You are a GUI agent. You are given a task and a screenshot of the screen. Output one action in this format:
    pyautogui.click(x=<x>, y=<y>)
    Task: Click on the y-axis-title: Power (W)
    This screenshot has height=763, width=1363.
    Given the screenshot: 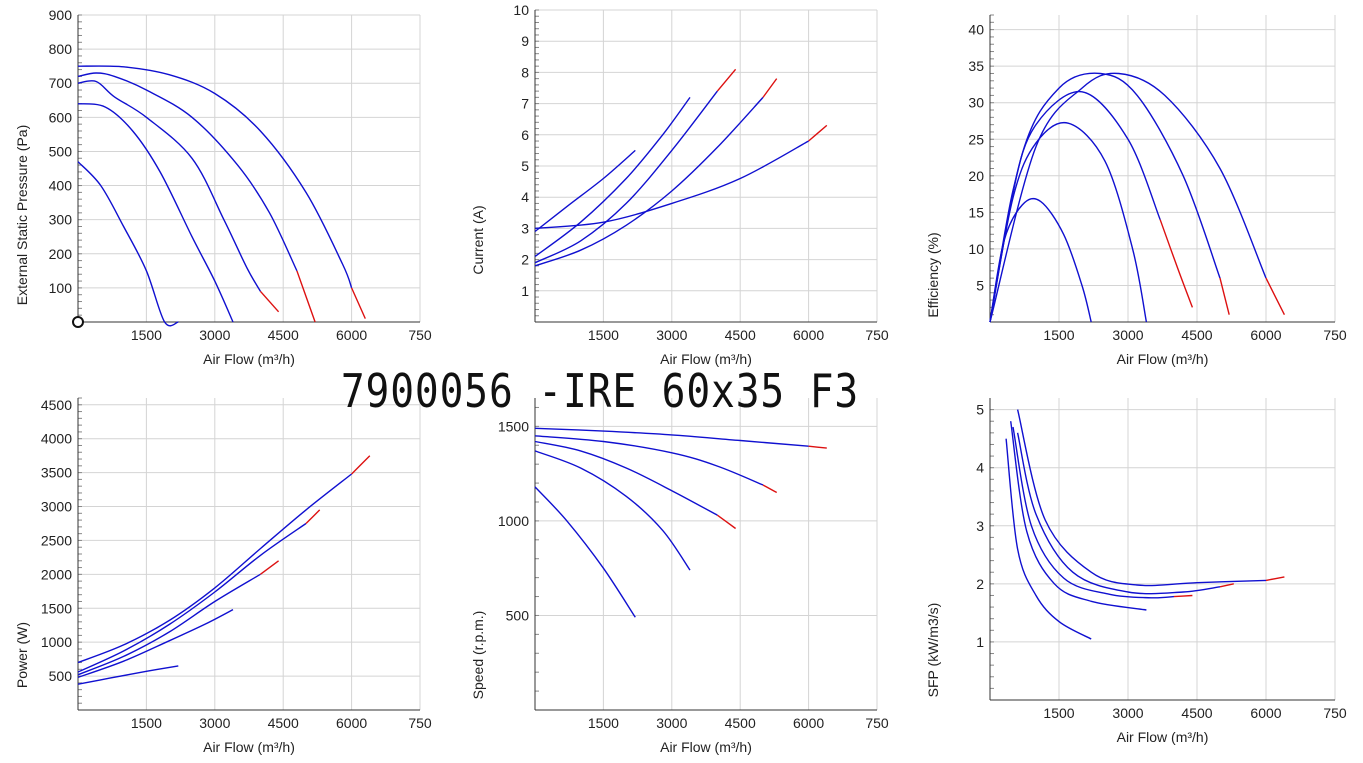 What is the action you would take?
    pyautogui.click(x=22, y=655)
    